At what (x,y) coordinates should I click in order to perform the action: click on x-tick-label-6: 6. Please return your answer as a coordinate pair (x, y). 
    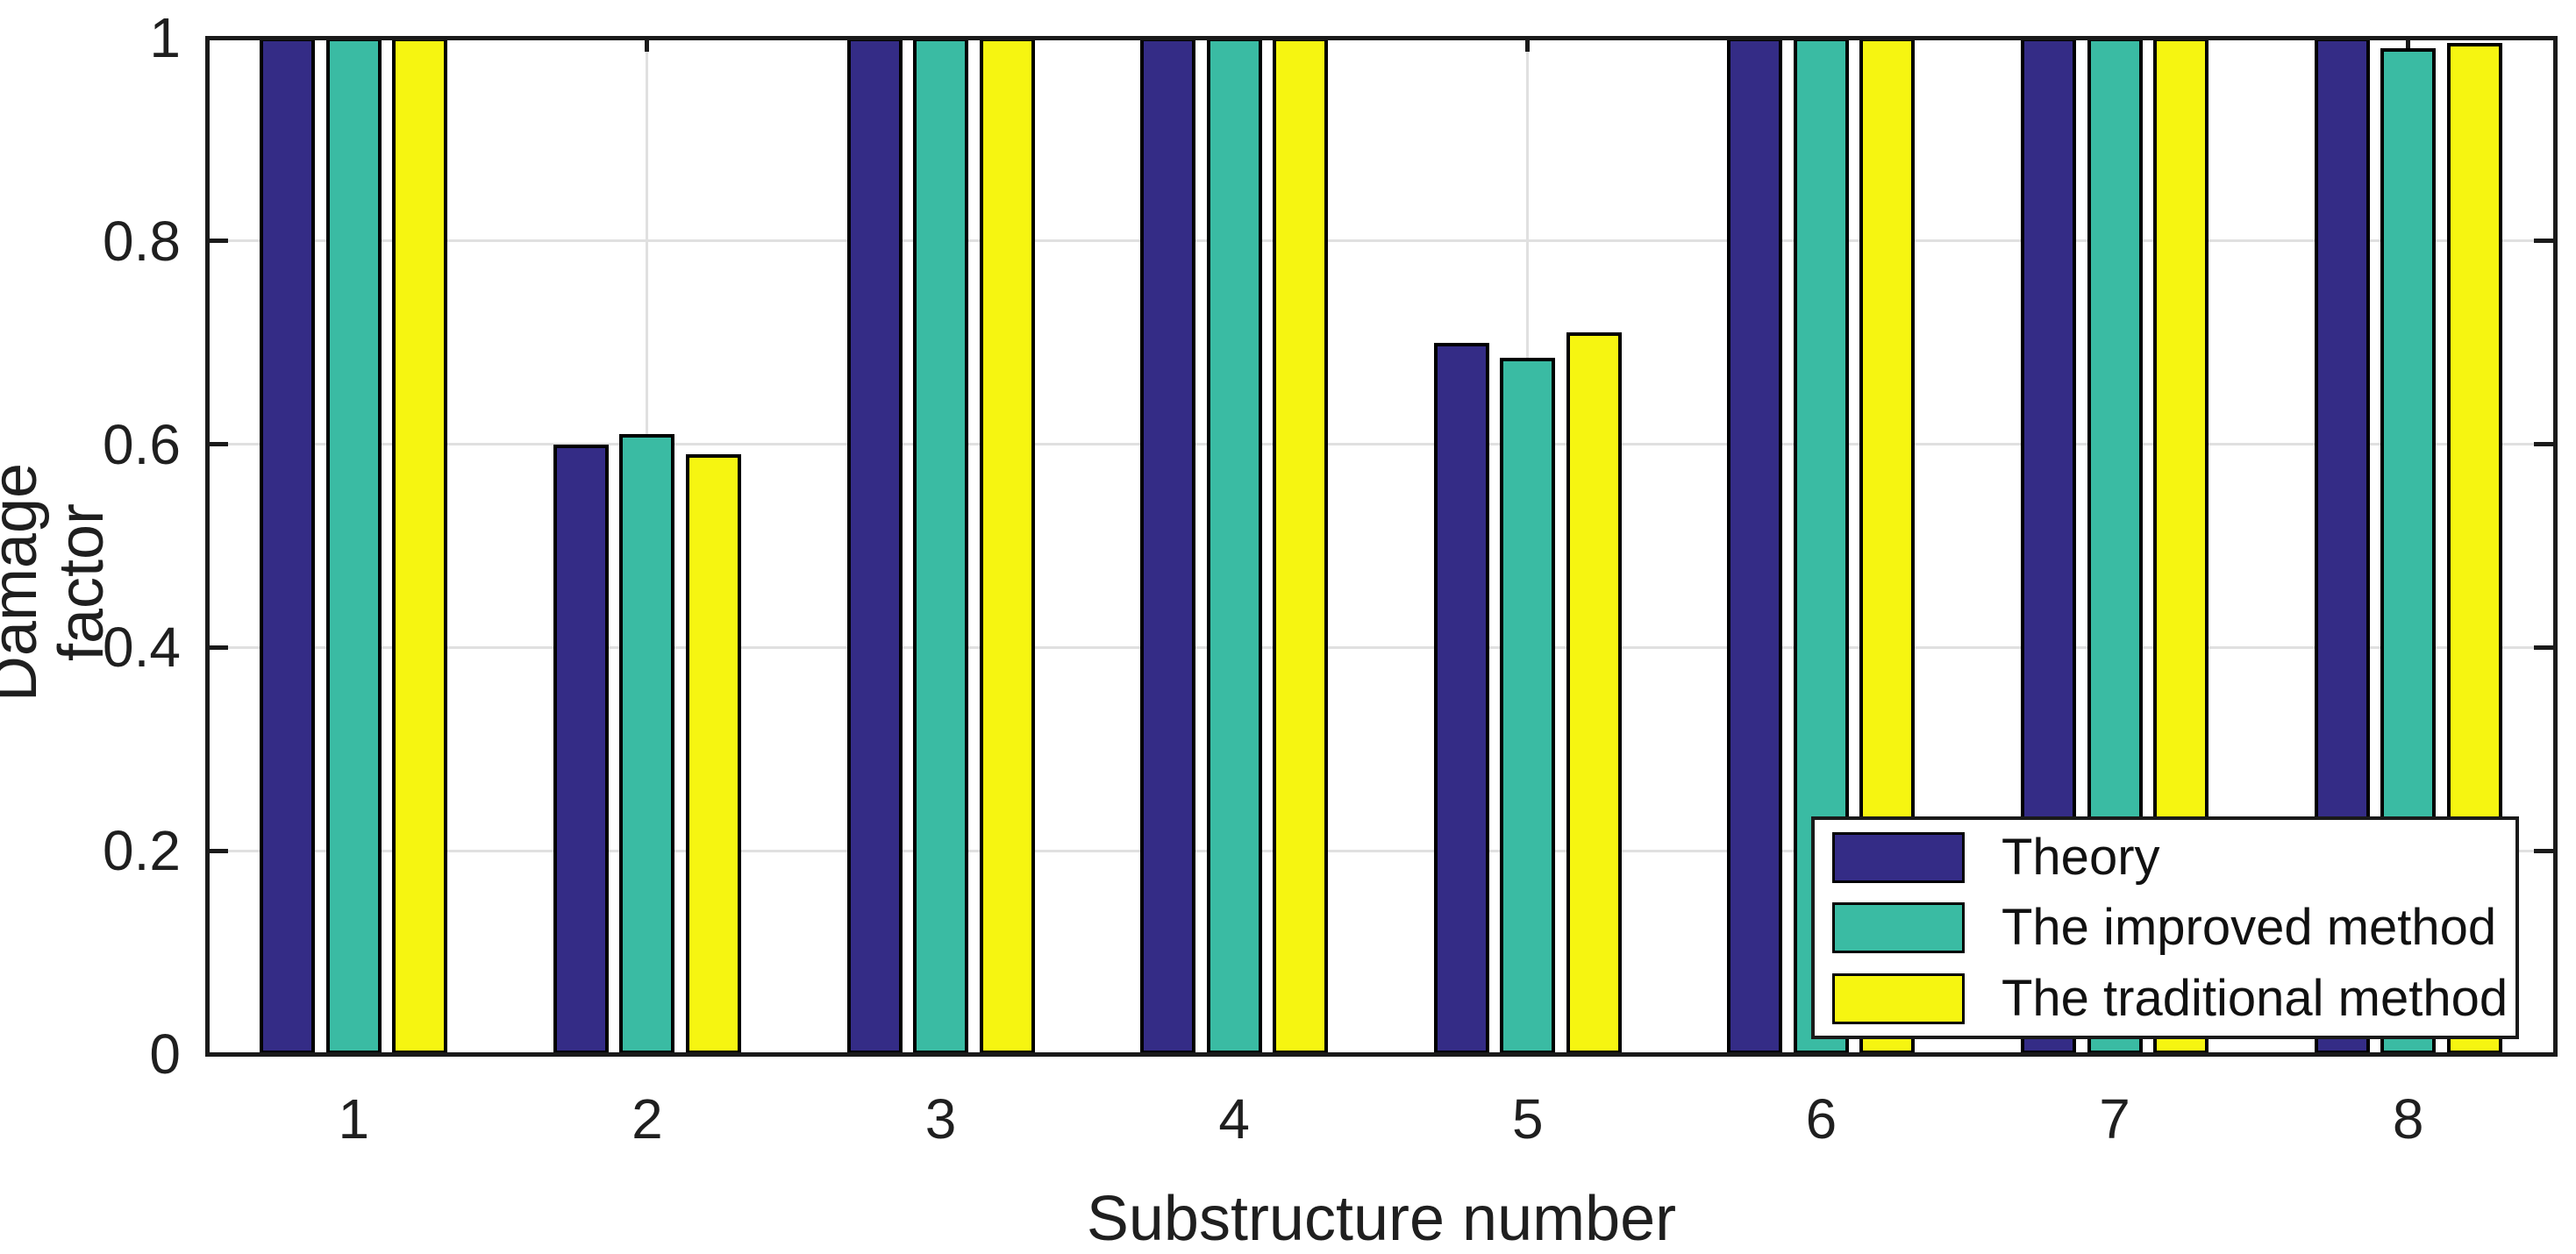
    Looking at the image, I should click on (1821, 1119).